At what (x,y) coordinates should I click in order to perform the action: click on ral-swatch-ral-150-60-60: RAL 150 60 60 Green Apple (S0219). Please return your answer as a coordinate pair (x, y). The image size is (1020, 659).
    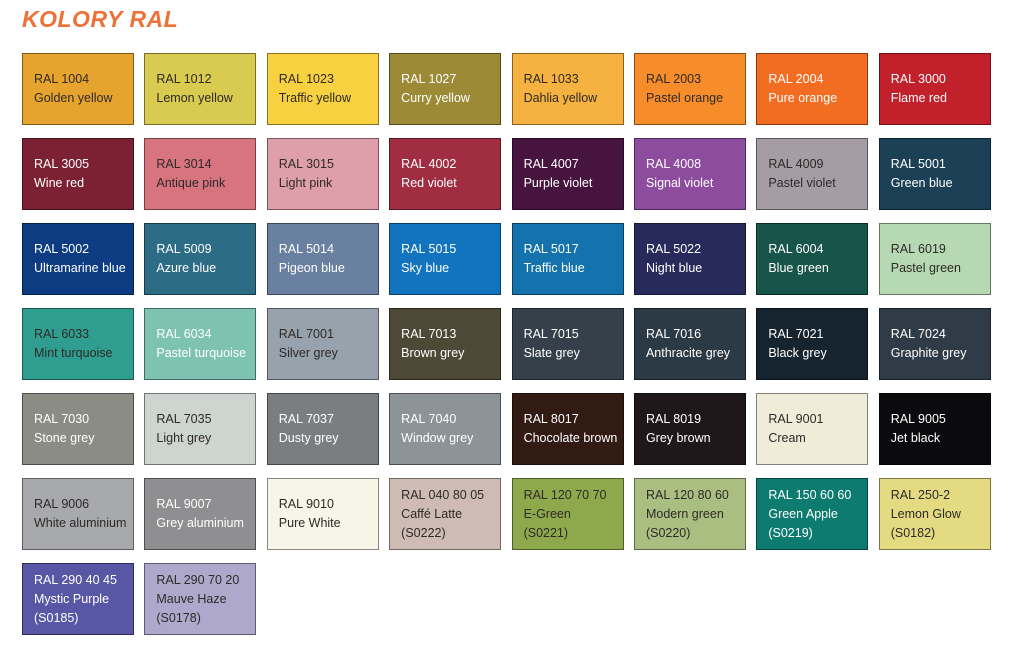
    Looking at the image, I should click on (812, 514).